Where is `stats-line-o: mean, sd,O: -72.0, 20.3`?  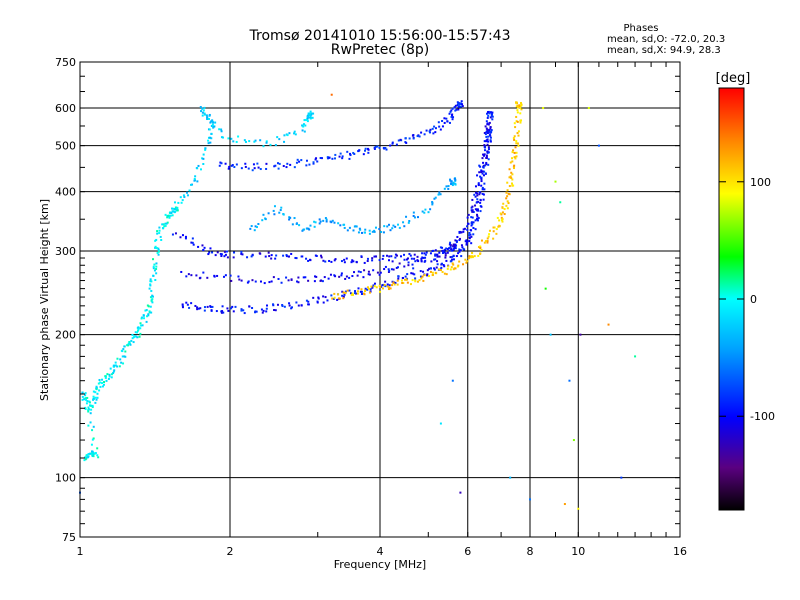
stats-line-o: mean, sd,O: -72.0, 20.3 is located at coordinates (666, 39).